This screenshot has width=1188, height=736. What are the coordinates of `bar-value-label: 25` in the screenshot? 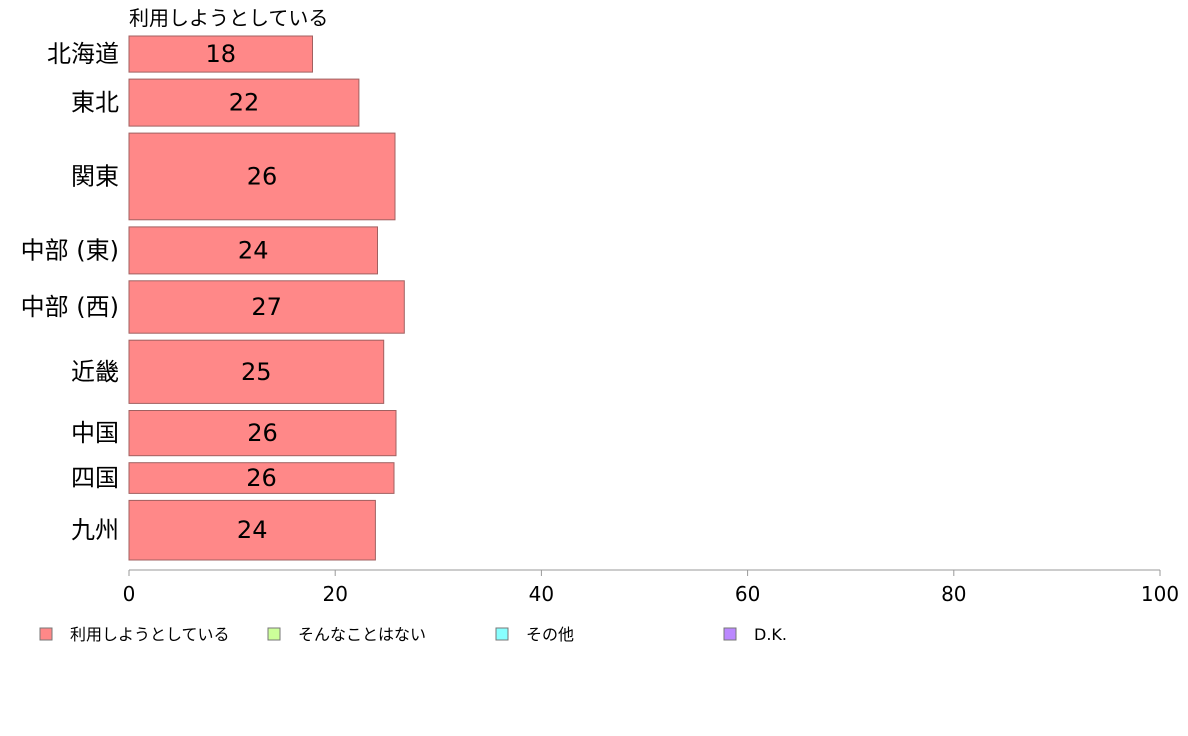 It's located at (256, 372).